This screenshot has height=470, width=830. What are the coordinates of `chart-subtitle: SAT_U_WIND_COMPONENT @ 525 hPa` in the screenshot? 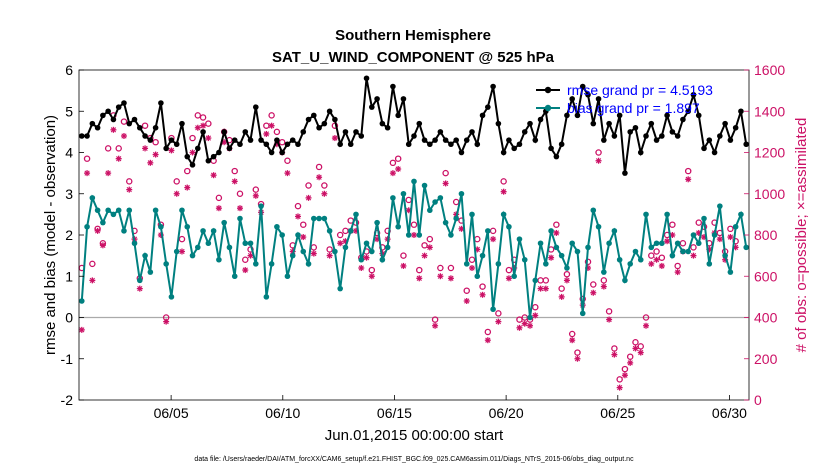 It's located at (413, 57).